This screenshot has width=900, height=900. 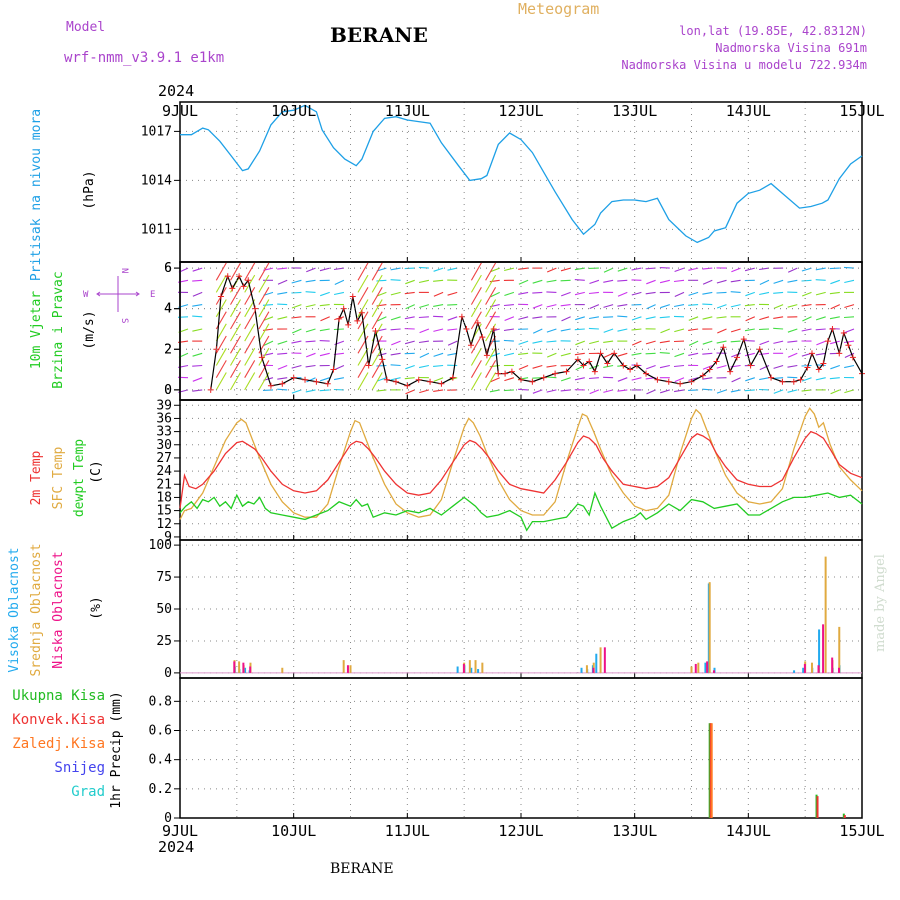 What do you see at coordinates (176, 91) in the screenshot?
I see `year-top: 2024` at bounding box center [176, 91].